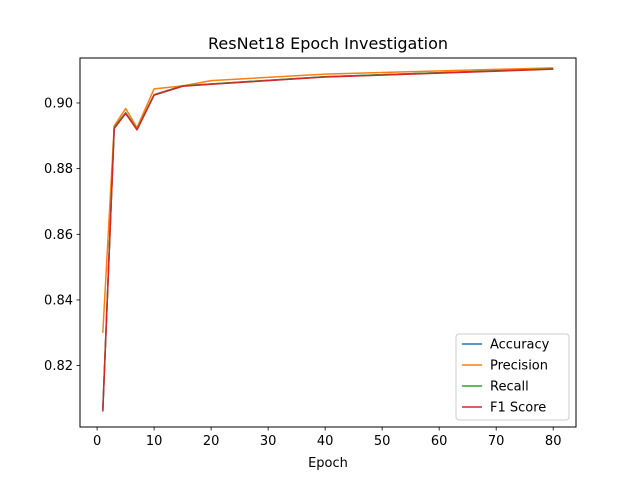 The image size is (640, 480). I want to click on x-axis-label: Epoch, so click(328, 463).